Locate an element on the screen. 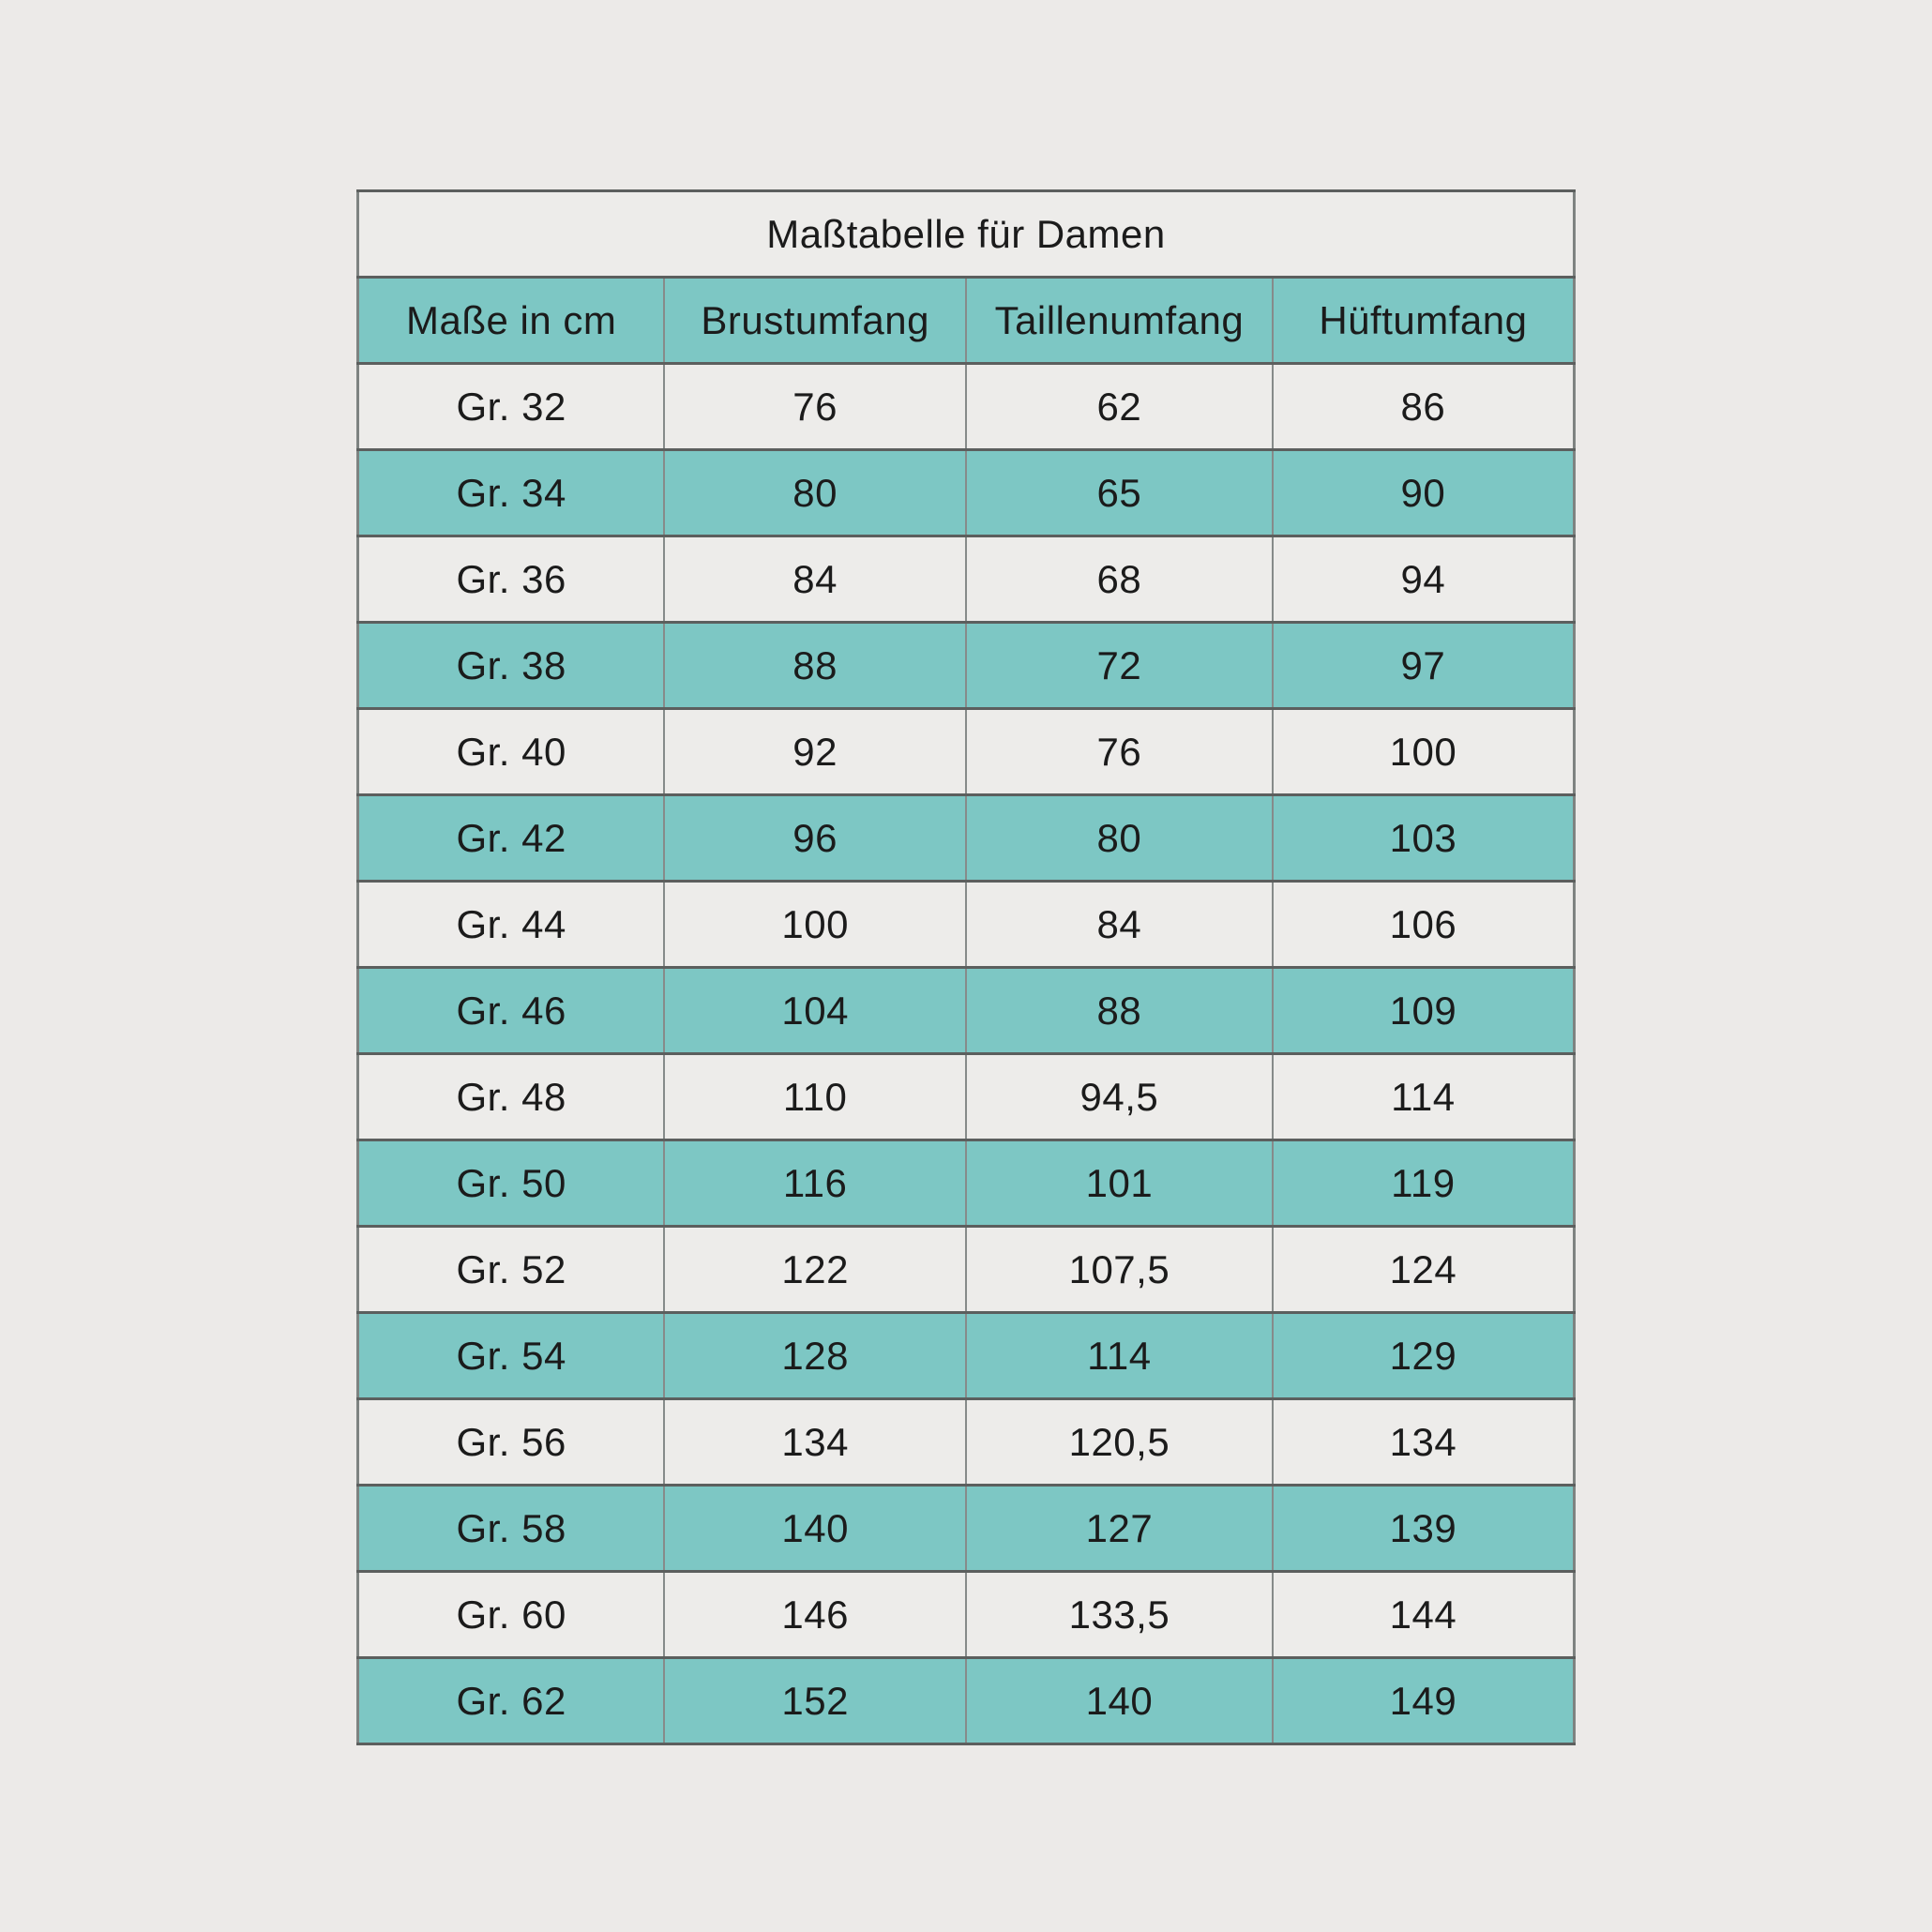  chest-value-cell: 128 is located at coordinates (815, 1355).